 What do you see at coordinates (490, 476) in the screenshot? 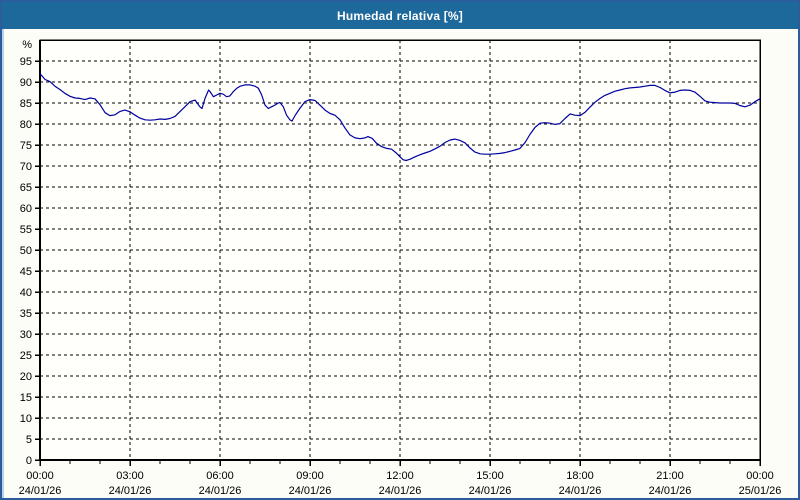
I see `x-tick-time-label: 15:00` at bounding box center [490, 476].